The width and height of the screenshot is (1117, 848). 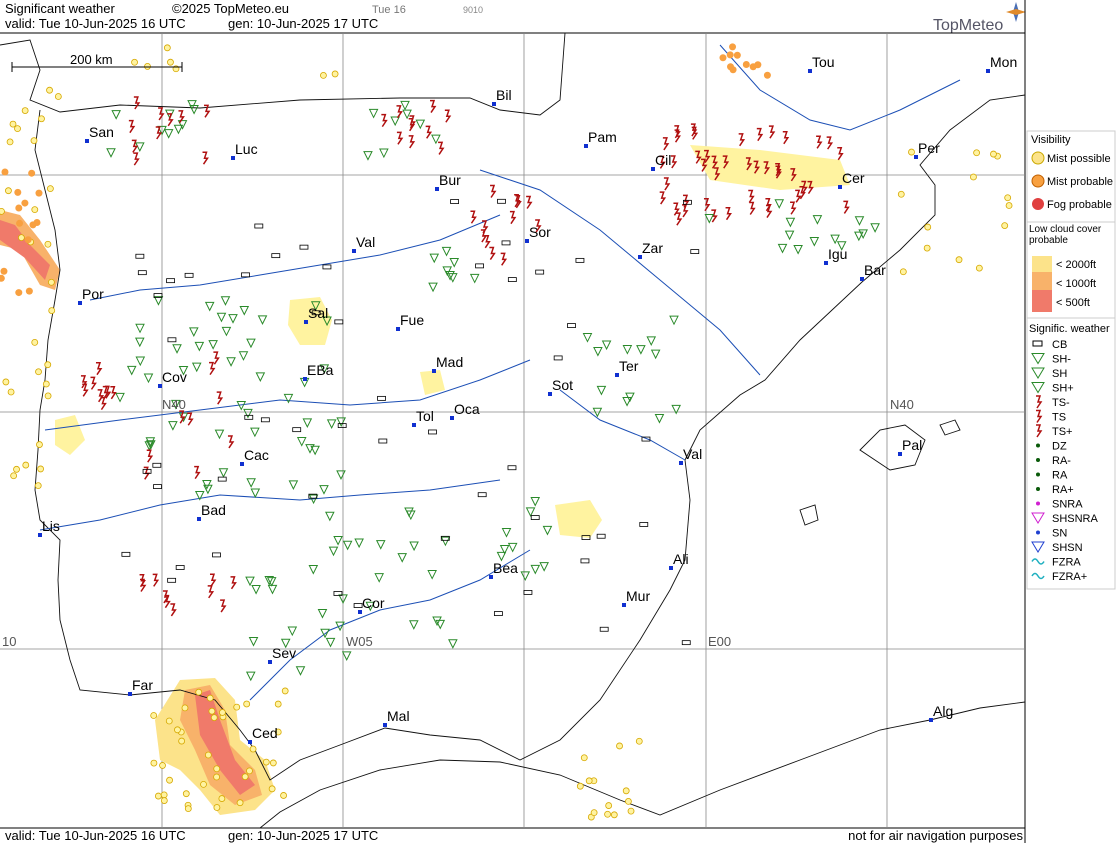 I want to click on city-label: Ced, so click(x=265, y=733).